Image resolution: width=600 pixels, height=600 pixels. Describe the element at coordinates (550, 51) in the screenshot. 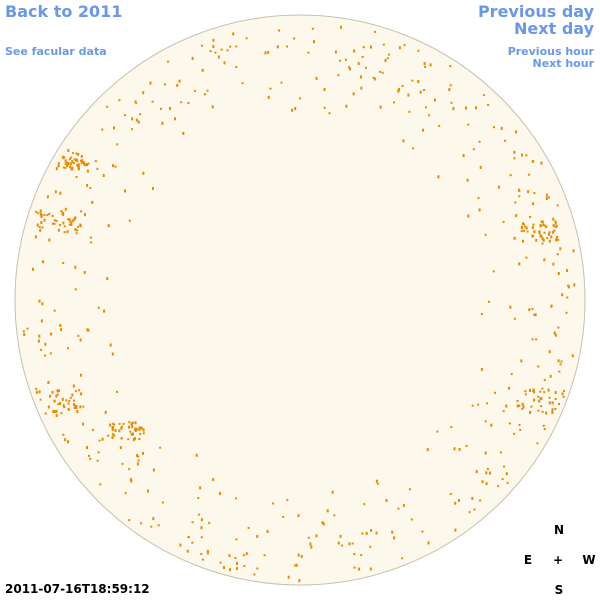

I see `previous-hour-link: Previous hour` at that location.